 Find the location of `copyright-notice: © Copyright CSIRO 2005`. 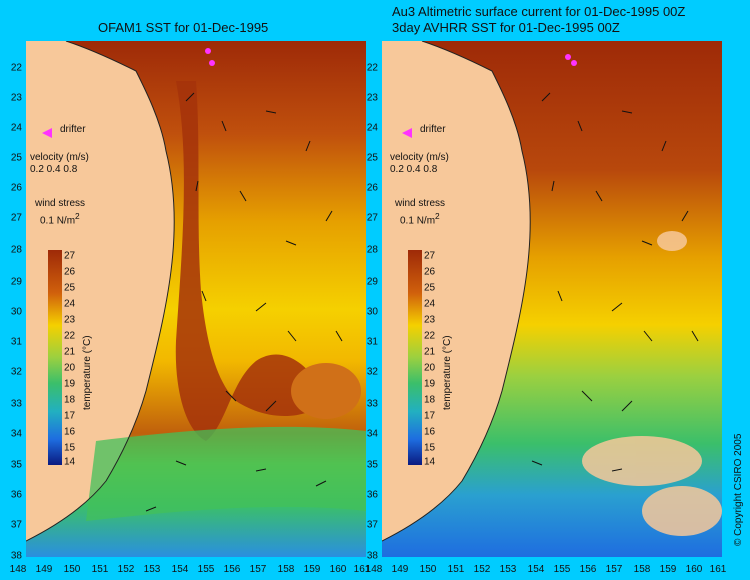

copyright-notice: © Copyright CSIRO 2005 is located at coordinates (738, 489).